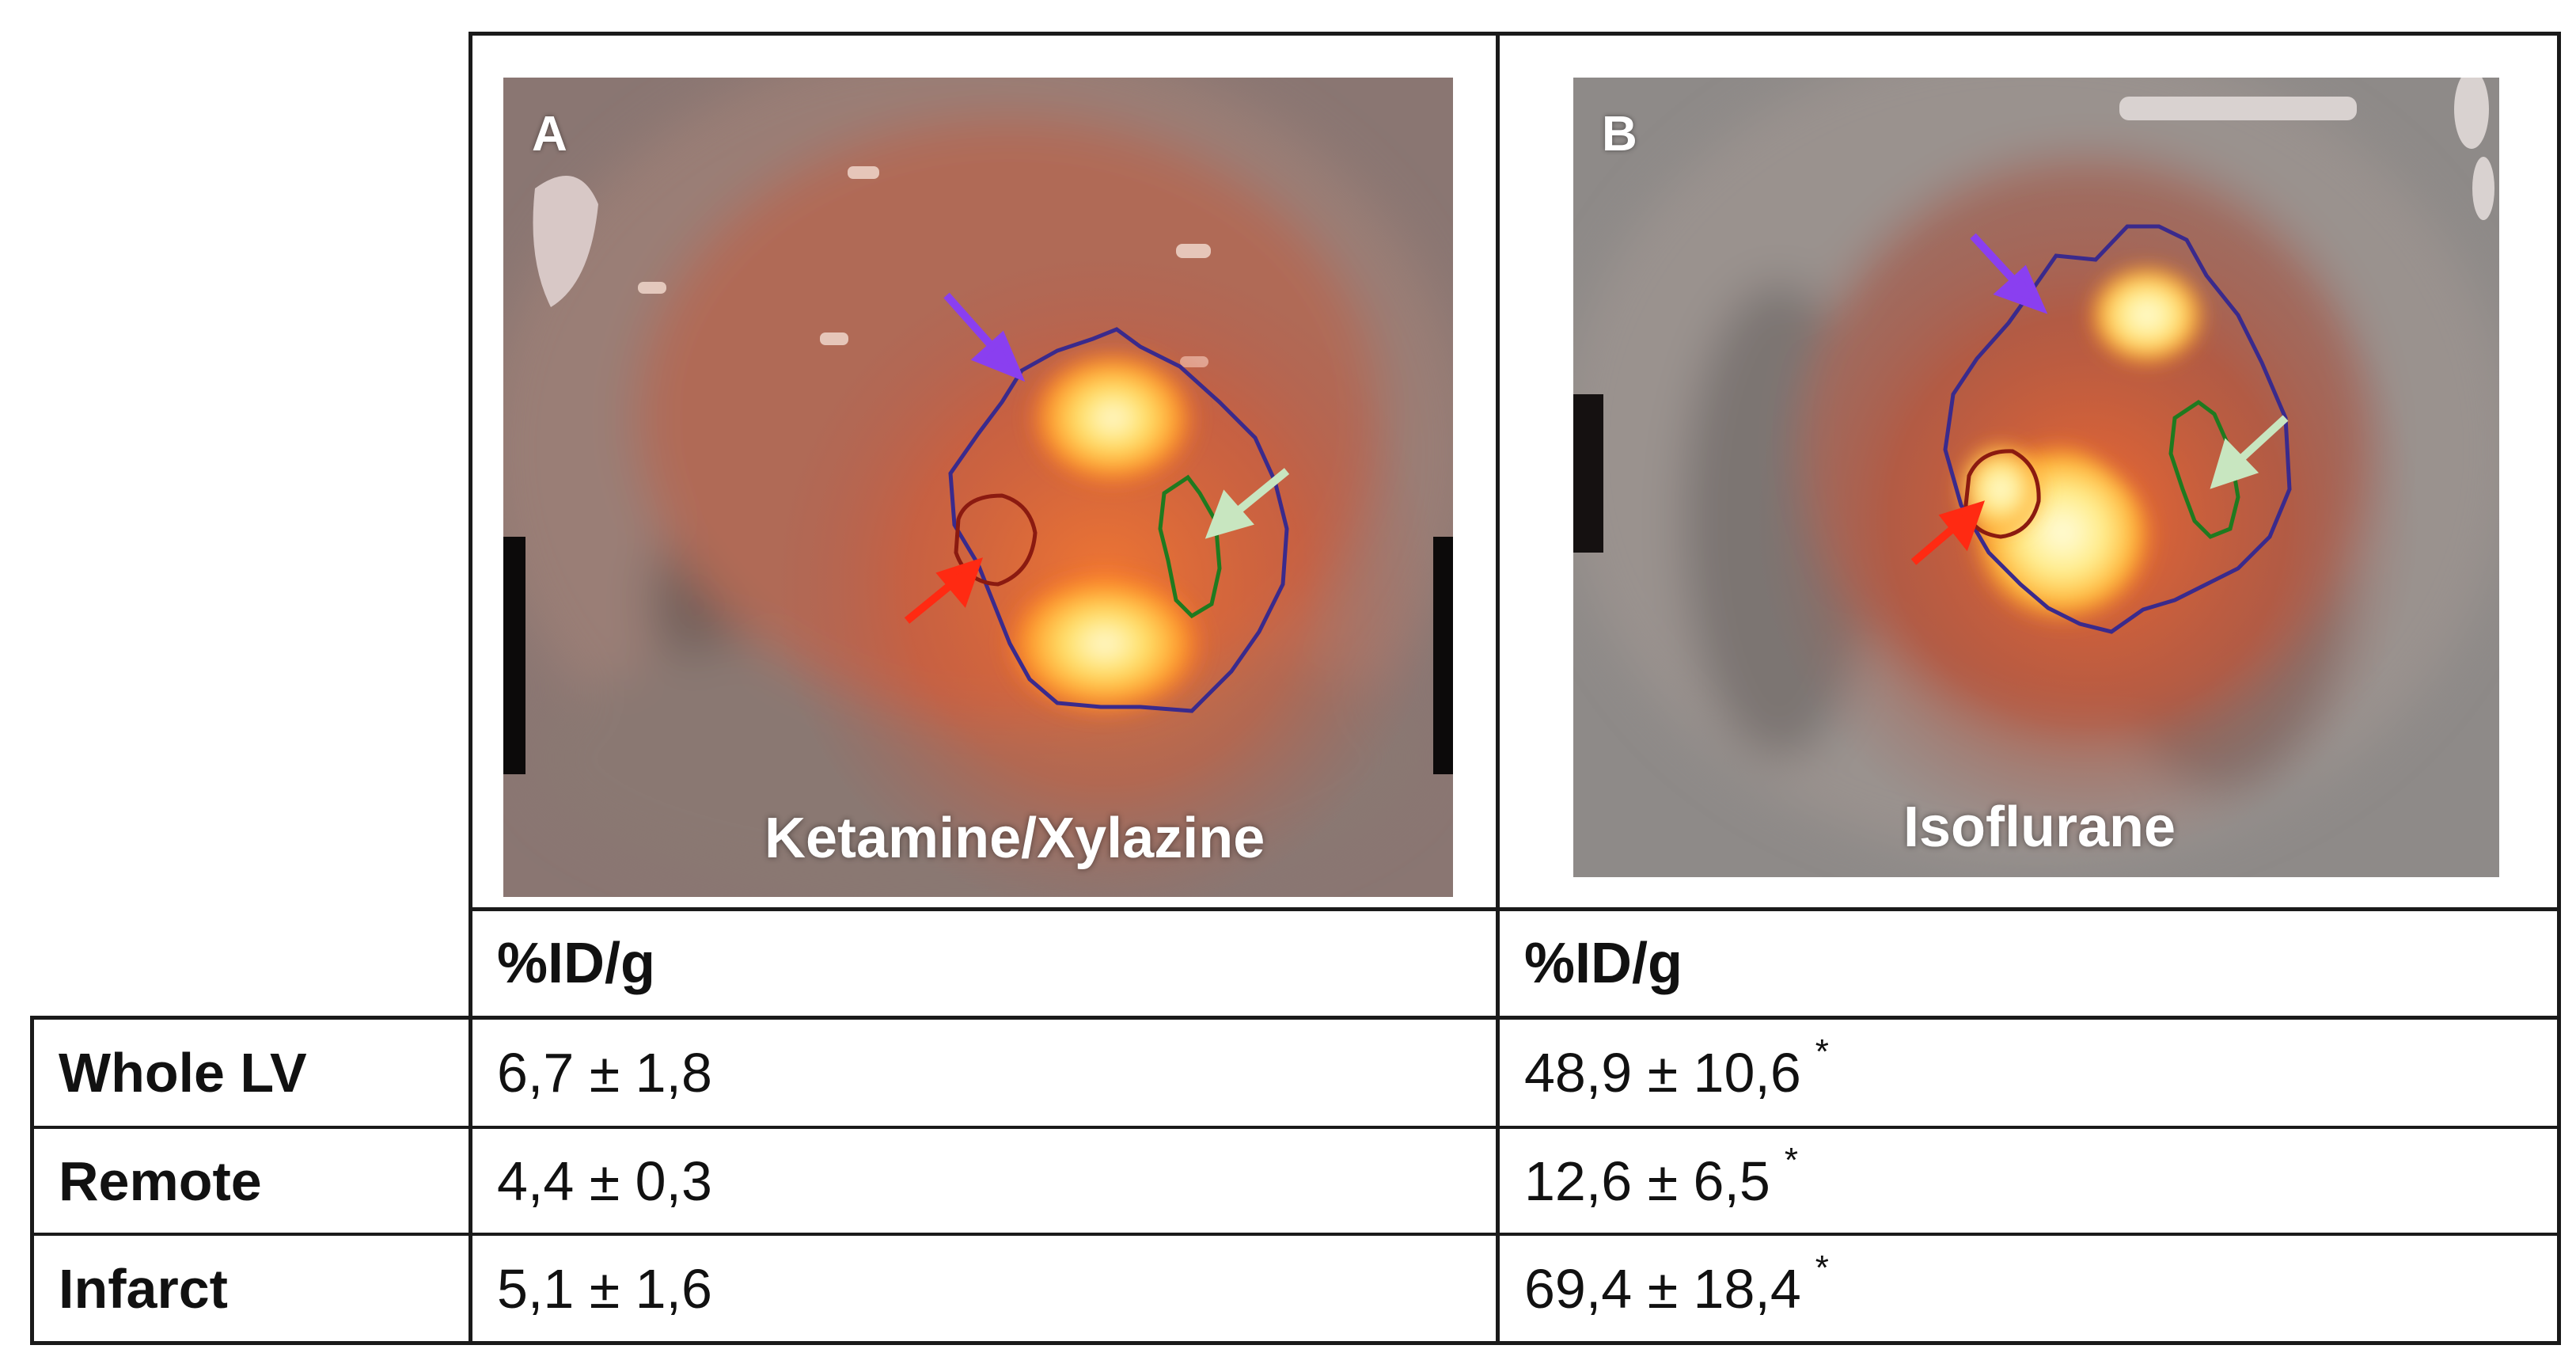  I want to click on value-text: 5,1 ± 1,6, so click(604, 1288).